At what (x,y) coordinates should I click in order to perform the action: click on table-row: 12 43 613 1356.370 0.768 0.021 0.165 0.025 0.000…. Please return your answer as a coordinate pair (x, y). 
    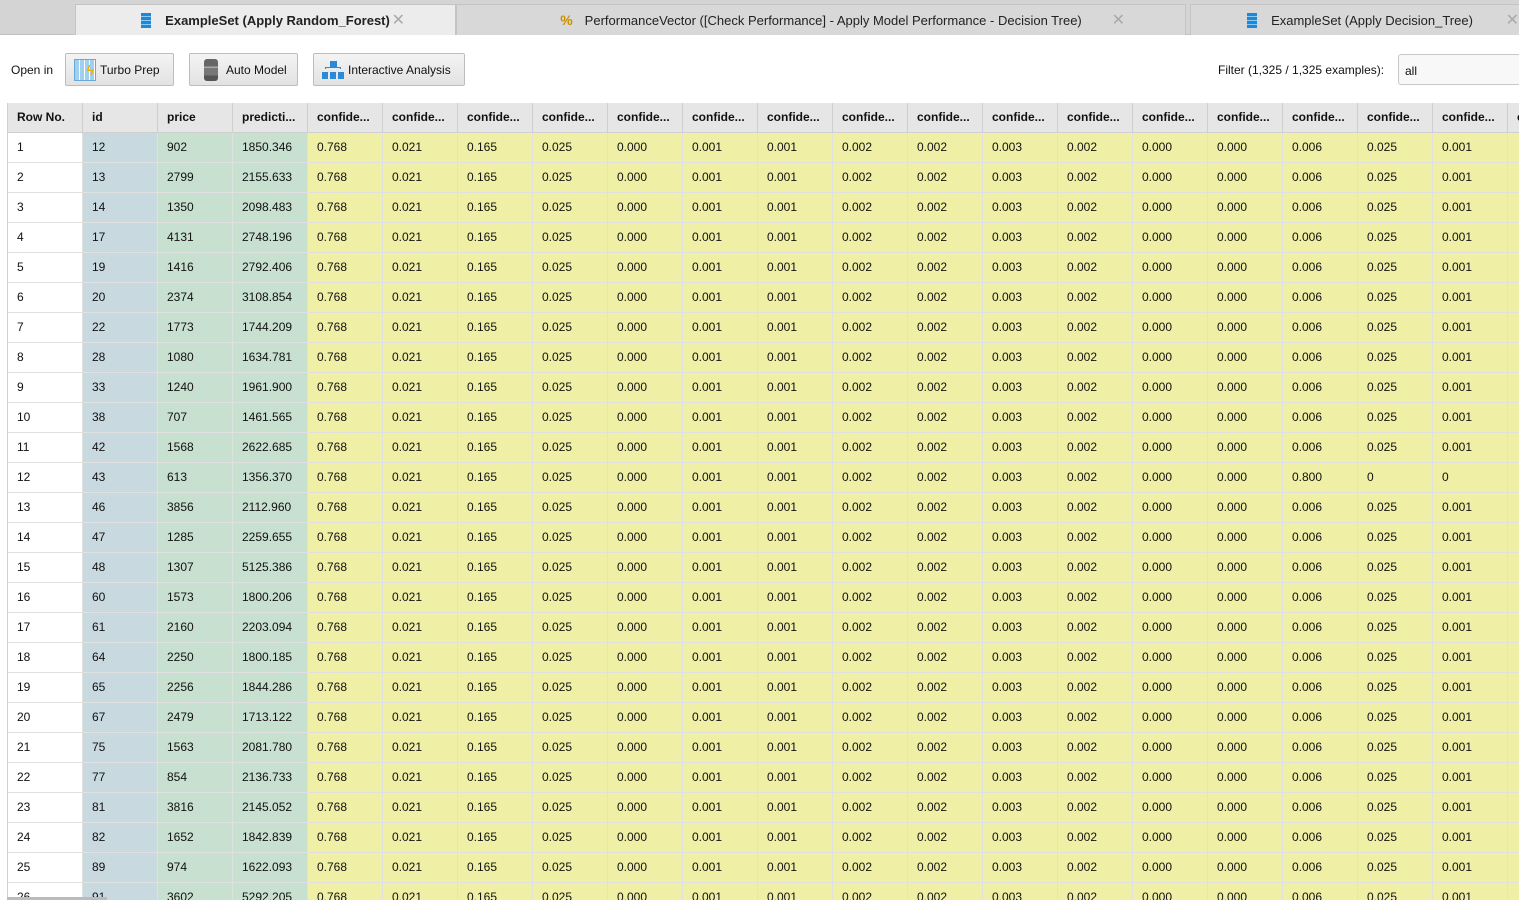
    Looking at the image, I should click on (763, 478).